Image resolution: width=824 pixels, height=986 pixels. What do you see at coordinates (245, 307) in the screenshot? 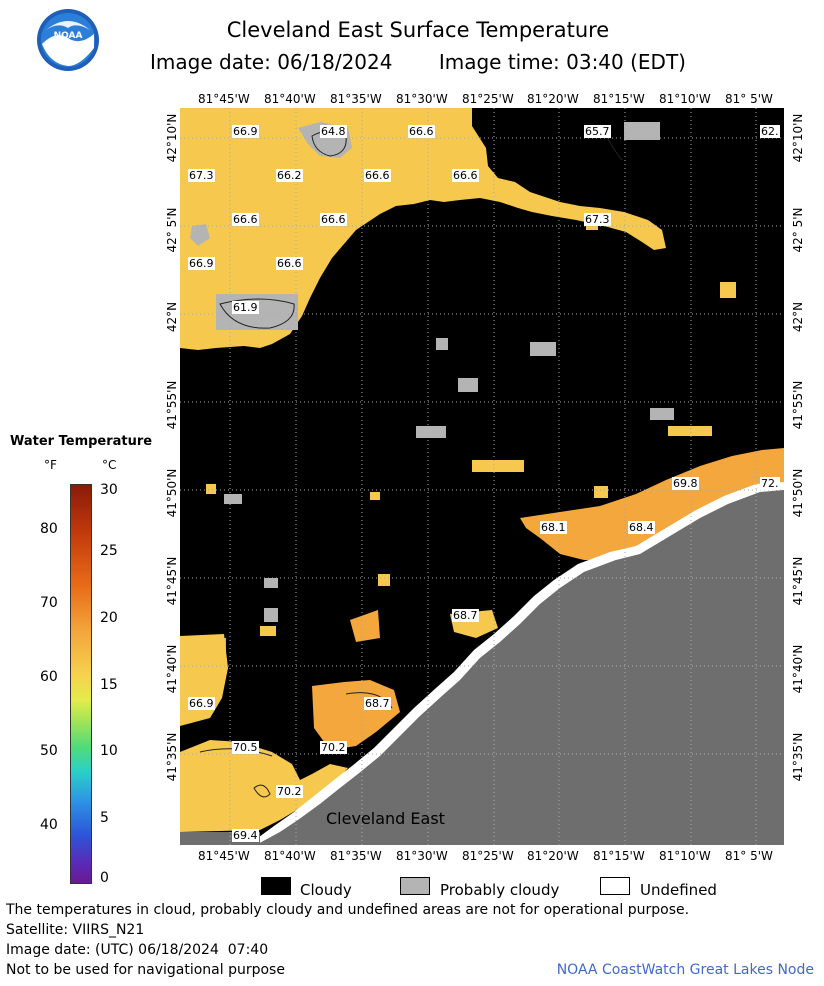
I see `temperature-label: 61.9` at bounding box center [245, 307].